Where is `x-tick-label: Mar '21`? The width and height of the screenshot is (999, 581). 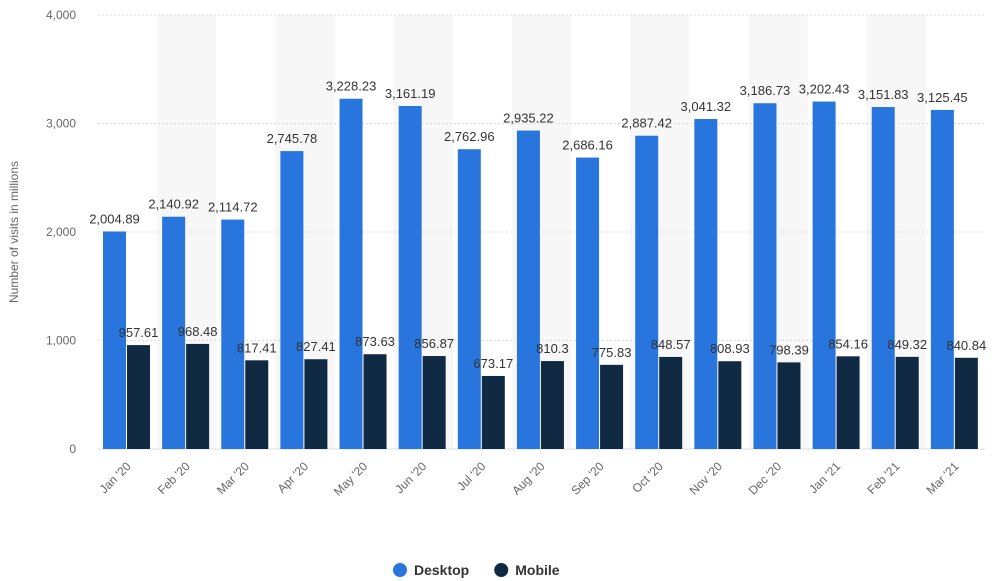 x-tick-label: Mar '21 is located at coordinates (943, 478).